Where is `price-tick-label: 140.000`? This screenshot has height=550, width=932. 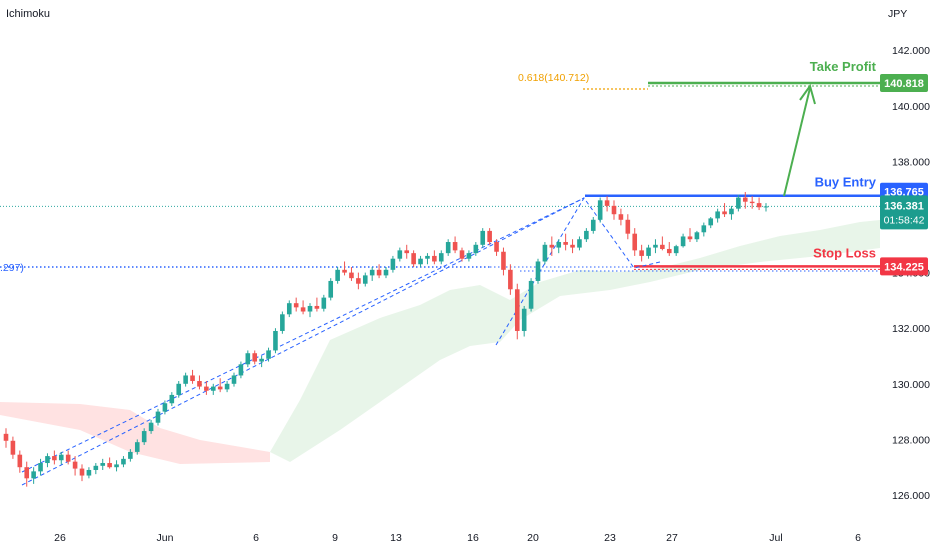 price-tick-label: 140.000 is located at coordinates (911, 107).